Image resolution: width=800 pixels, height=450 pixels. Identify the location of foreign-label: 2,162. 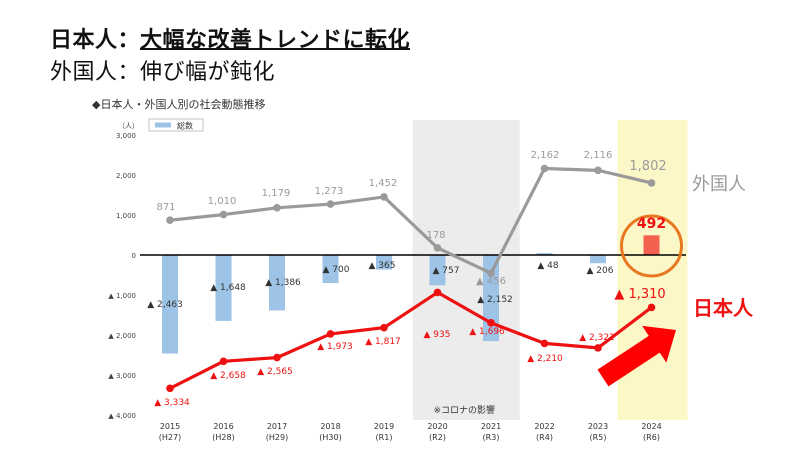
(545, 155).